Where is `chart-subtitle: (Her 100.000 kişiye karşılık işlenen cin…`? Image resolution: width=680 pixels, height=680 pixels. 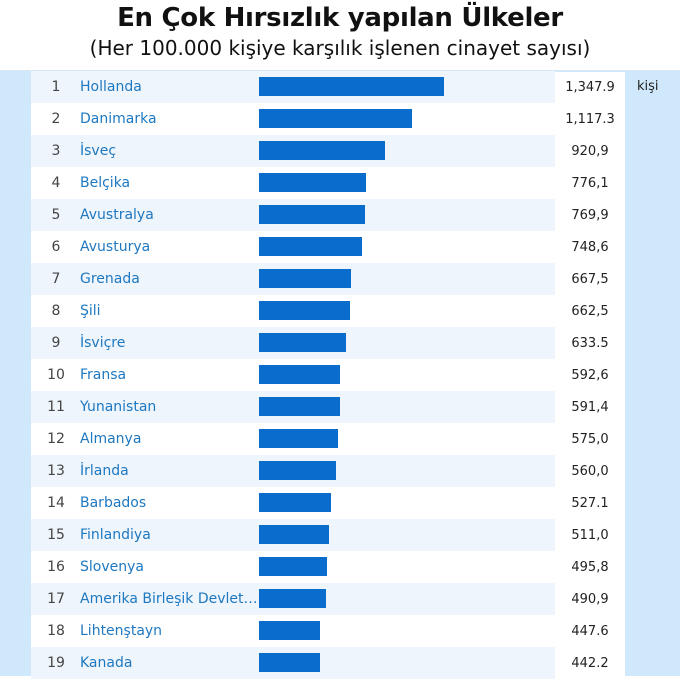 chart-subtitle: (Her 100.000 kişiye karşılık işlenen cin… is located at coordinates (340, 48).